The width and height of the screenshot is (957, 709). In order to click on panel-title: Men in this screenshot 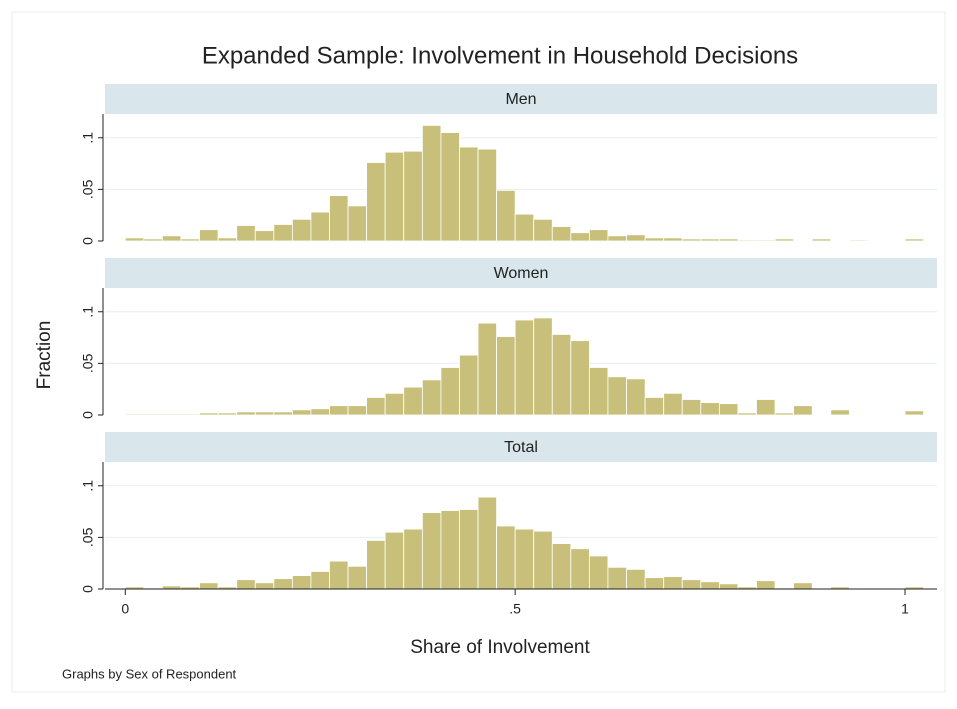, I will do `click(520, 99)`.